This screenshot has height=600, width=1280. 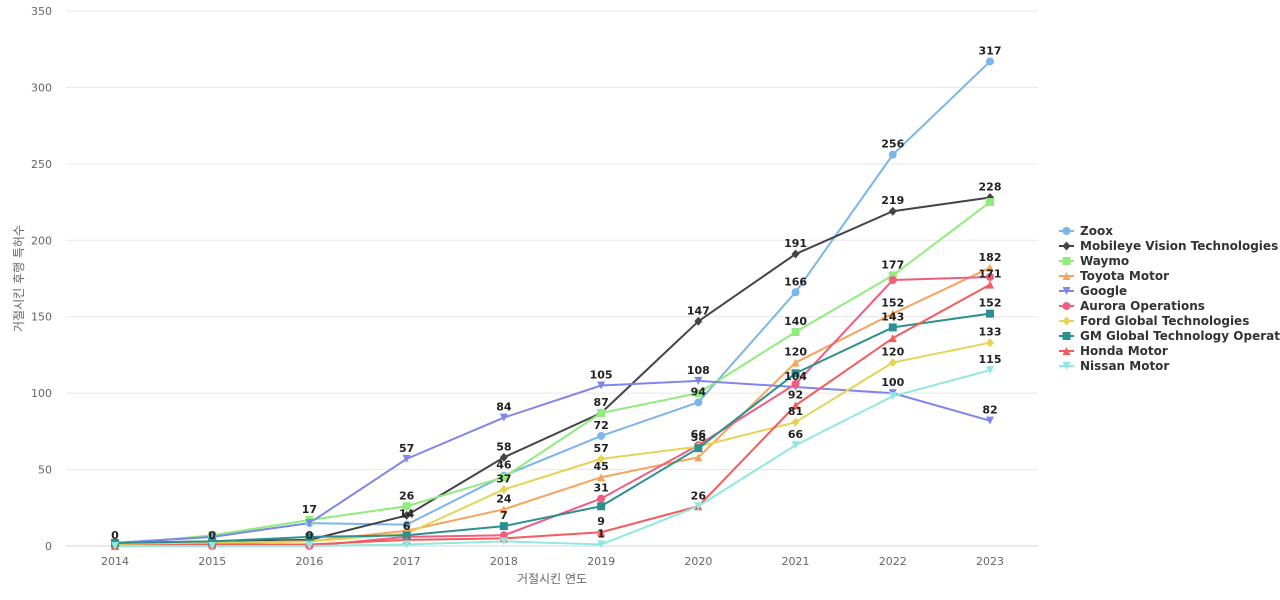 What do you see at coordinates (795, 281) in the screenshot?
I see `data-label: 166` at bounding box center [795, 281].